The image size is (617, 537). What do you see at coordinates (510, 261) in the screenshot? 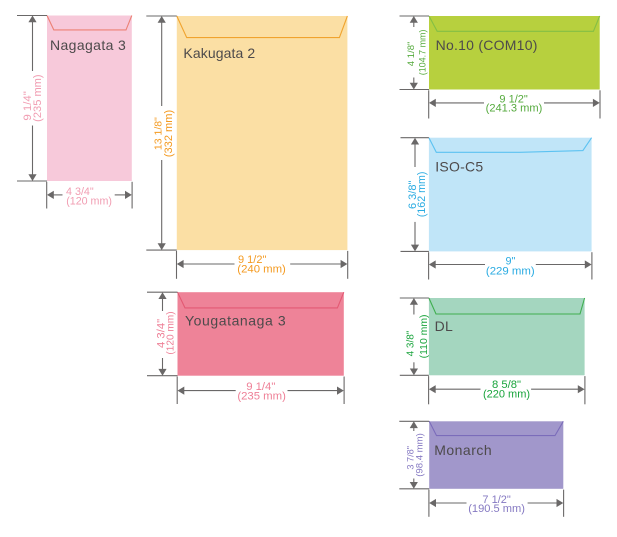
I see `svg-text: 9"` at bounding box center [510, 261].